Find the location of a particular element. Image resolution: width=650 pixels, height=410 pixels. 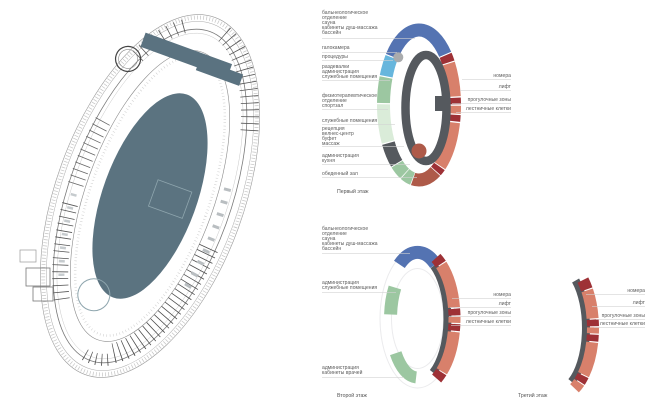

zone-label: администрация служебные помещения is located at coordinates (350, 286).